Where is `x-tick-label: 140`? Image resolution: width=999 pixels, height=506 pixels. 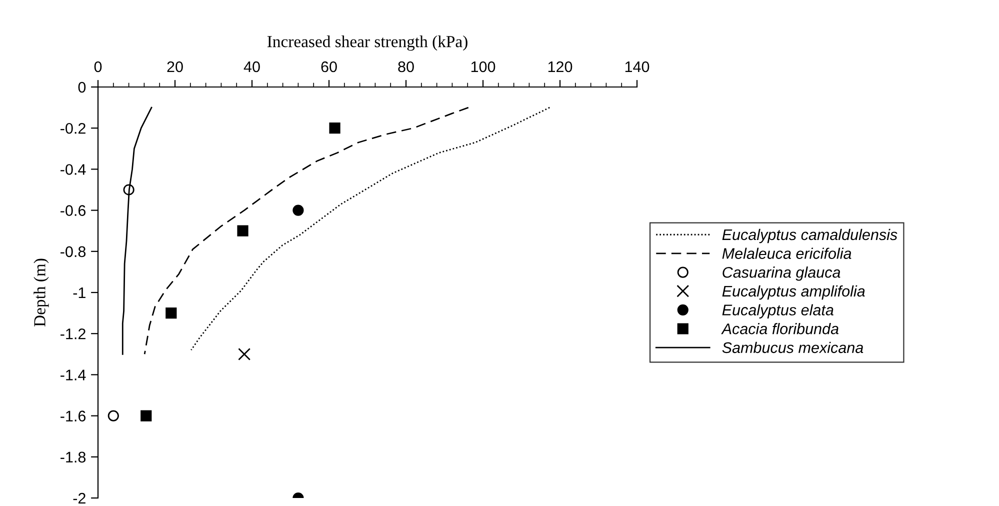
x-tick-label: 140 is located at coordinates (637, 66).